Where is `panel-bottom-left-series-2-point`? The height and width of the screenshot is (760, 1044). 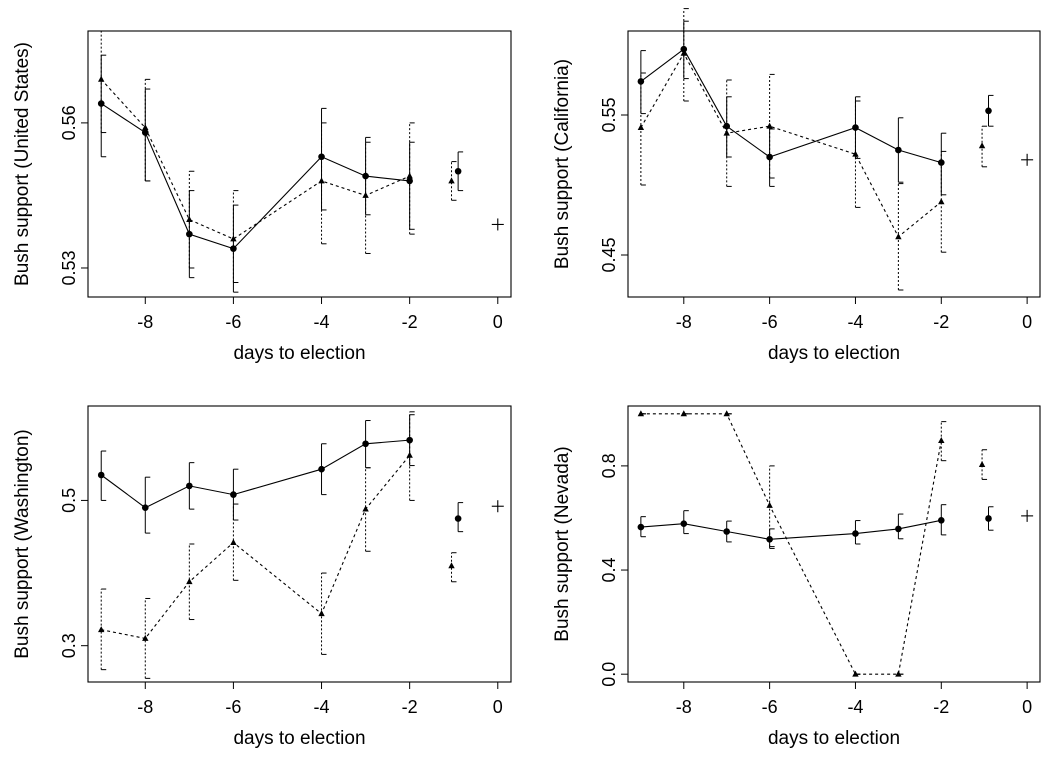
panel-bottom-left-series-2-point is located at coordinates (458, 518).